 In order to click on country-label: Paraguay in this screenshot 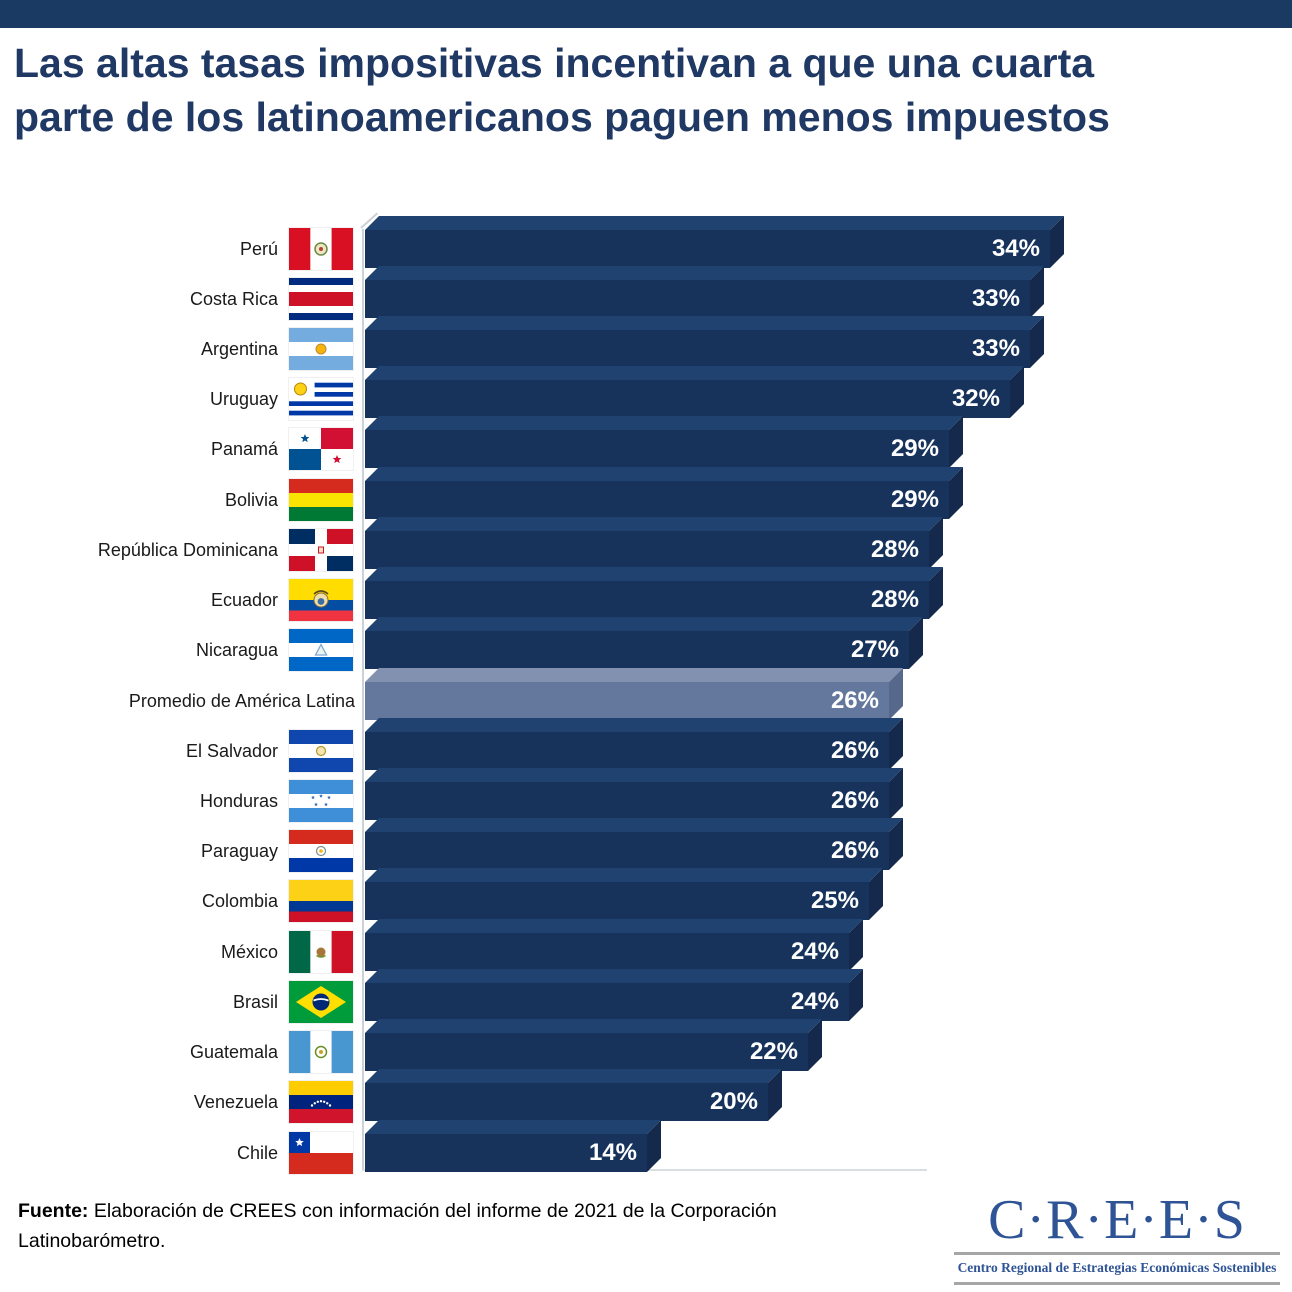, I will do `click(239, 851)`.